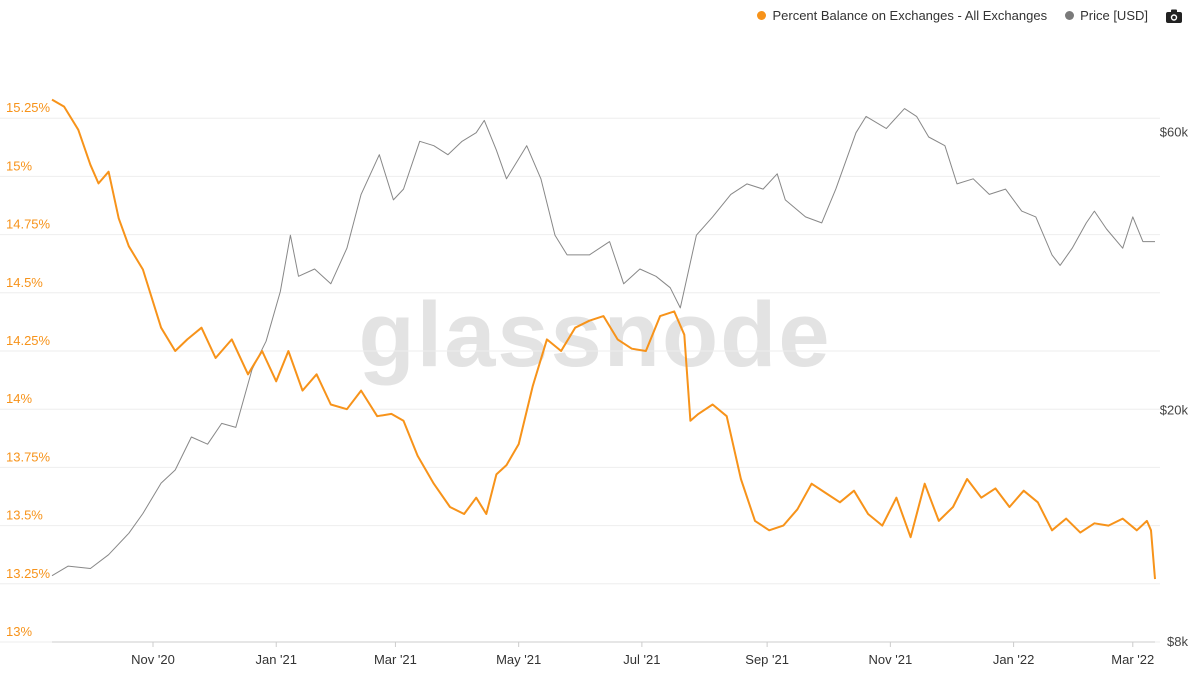 The image size is (1200, 677). Describe the element at coordinates (518, 659) in the screenshot. I see `x-tick-label: May '21` at that location.